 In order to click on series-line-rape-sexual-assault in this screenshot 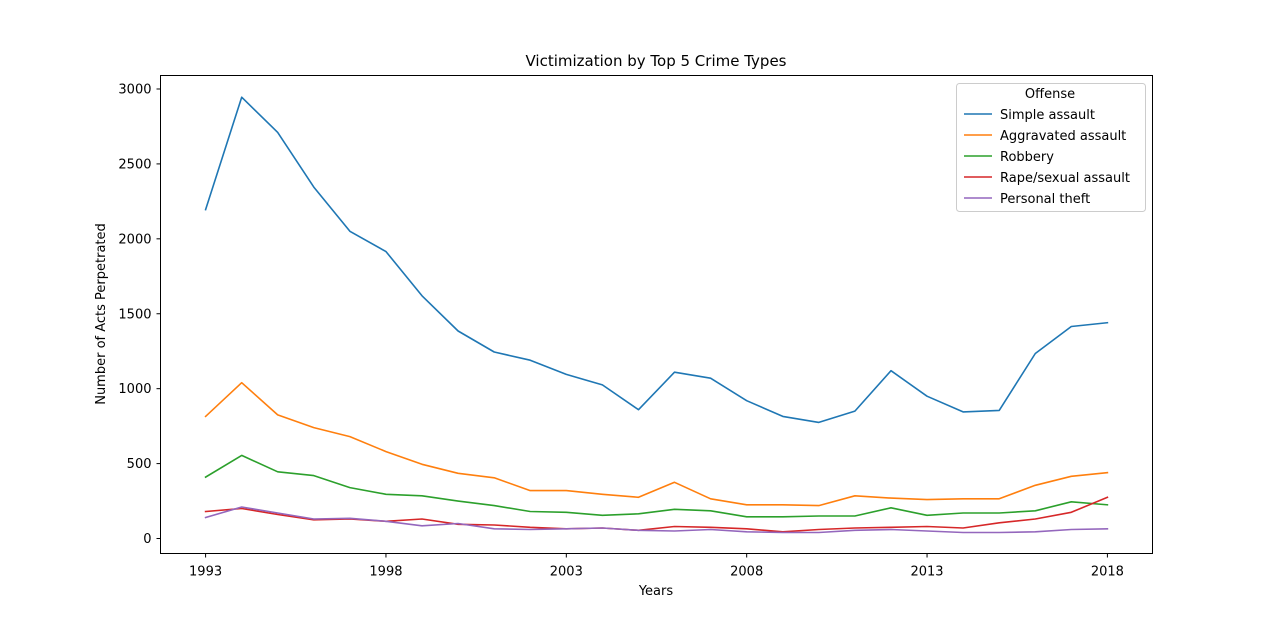, I will do `click(656, 514)`.